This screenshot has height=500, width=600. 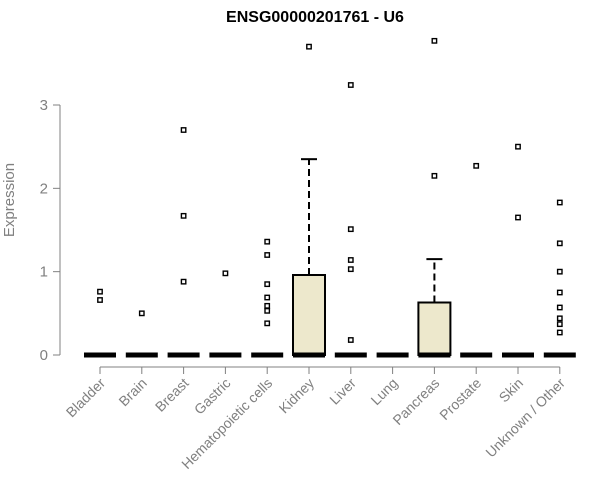 I want to click on y-tick-label: 2, so click(x=44, y=188).